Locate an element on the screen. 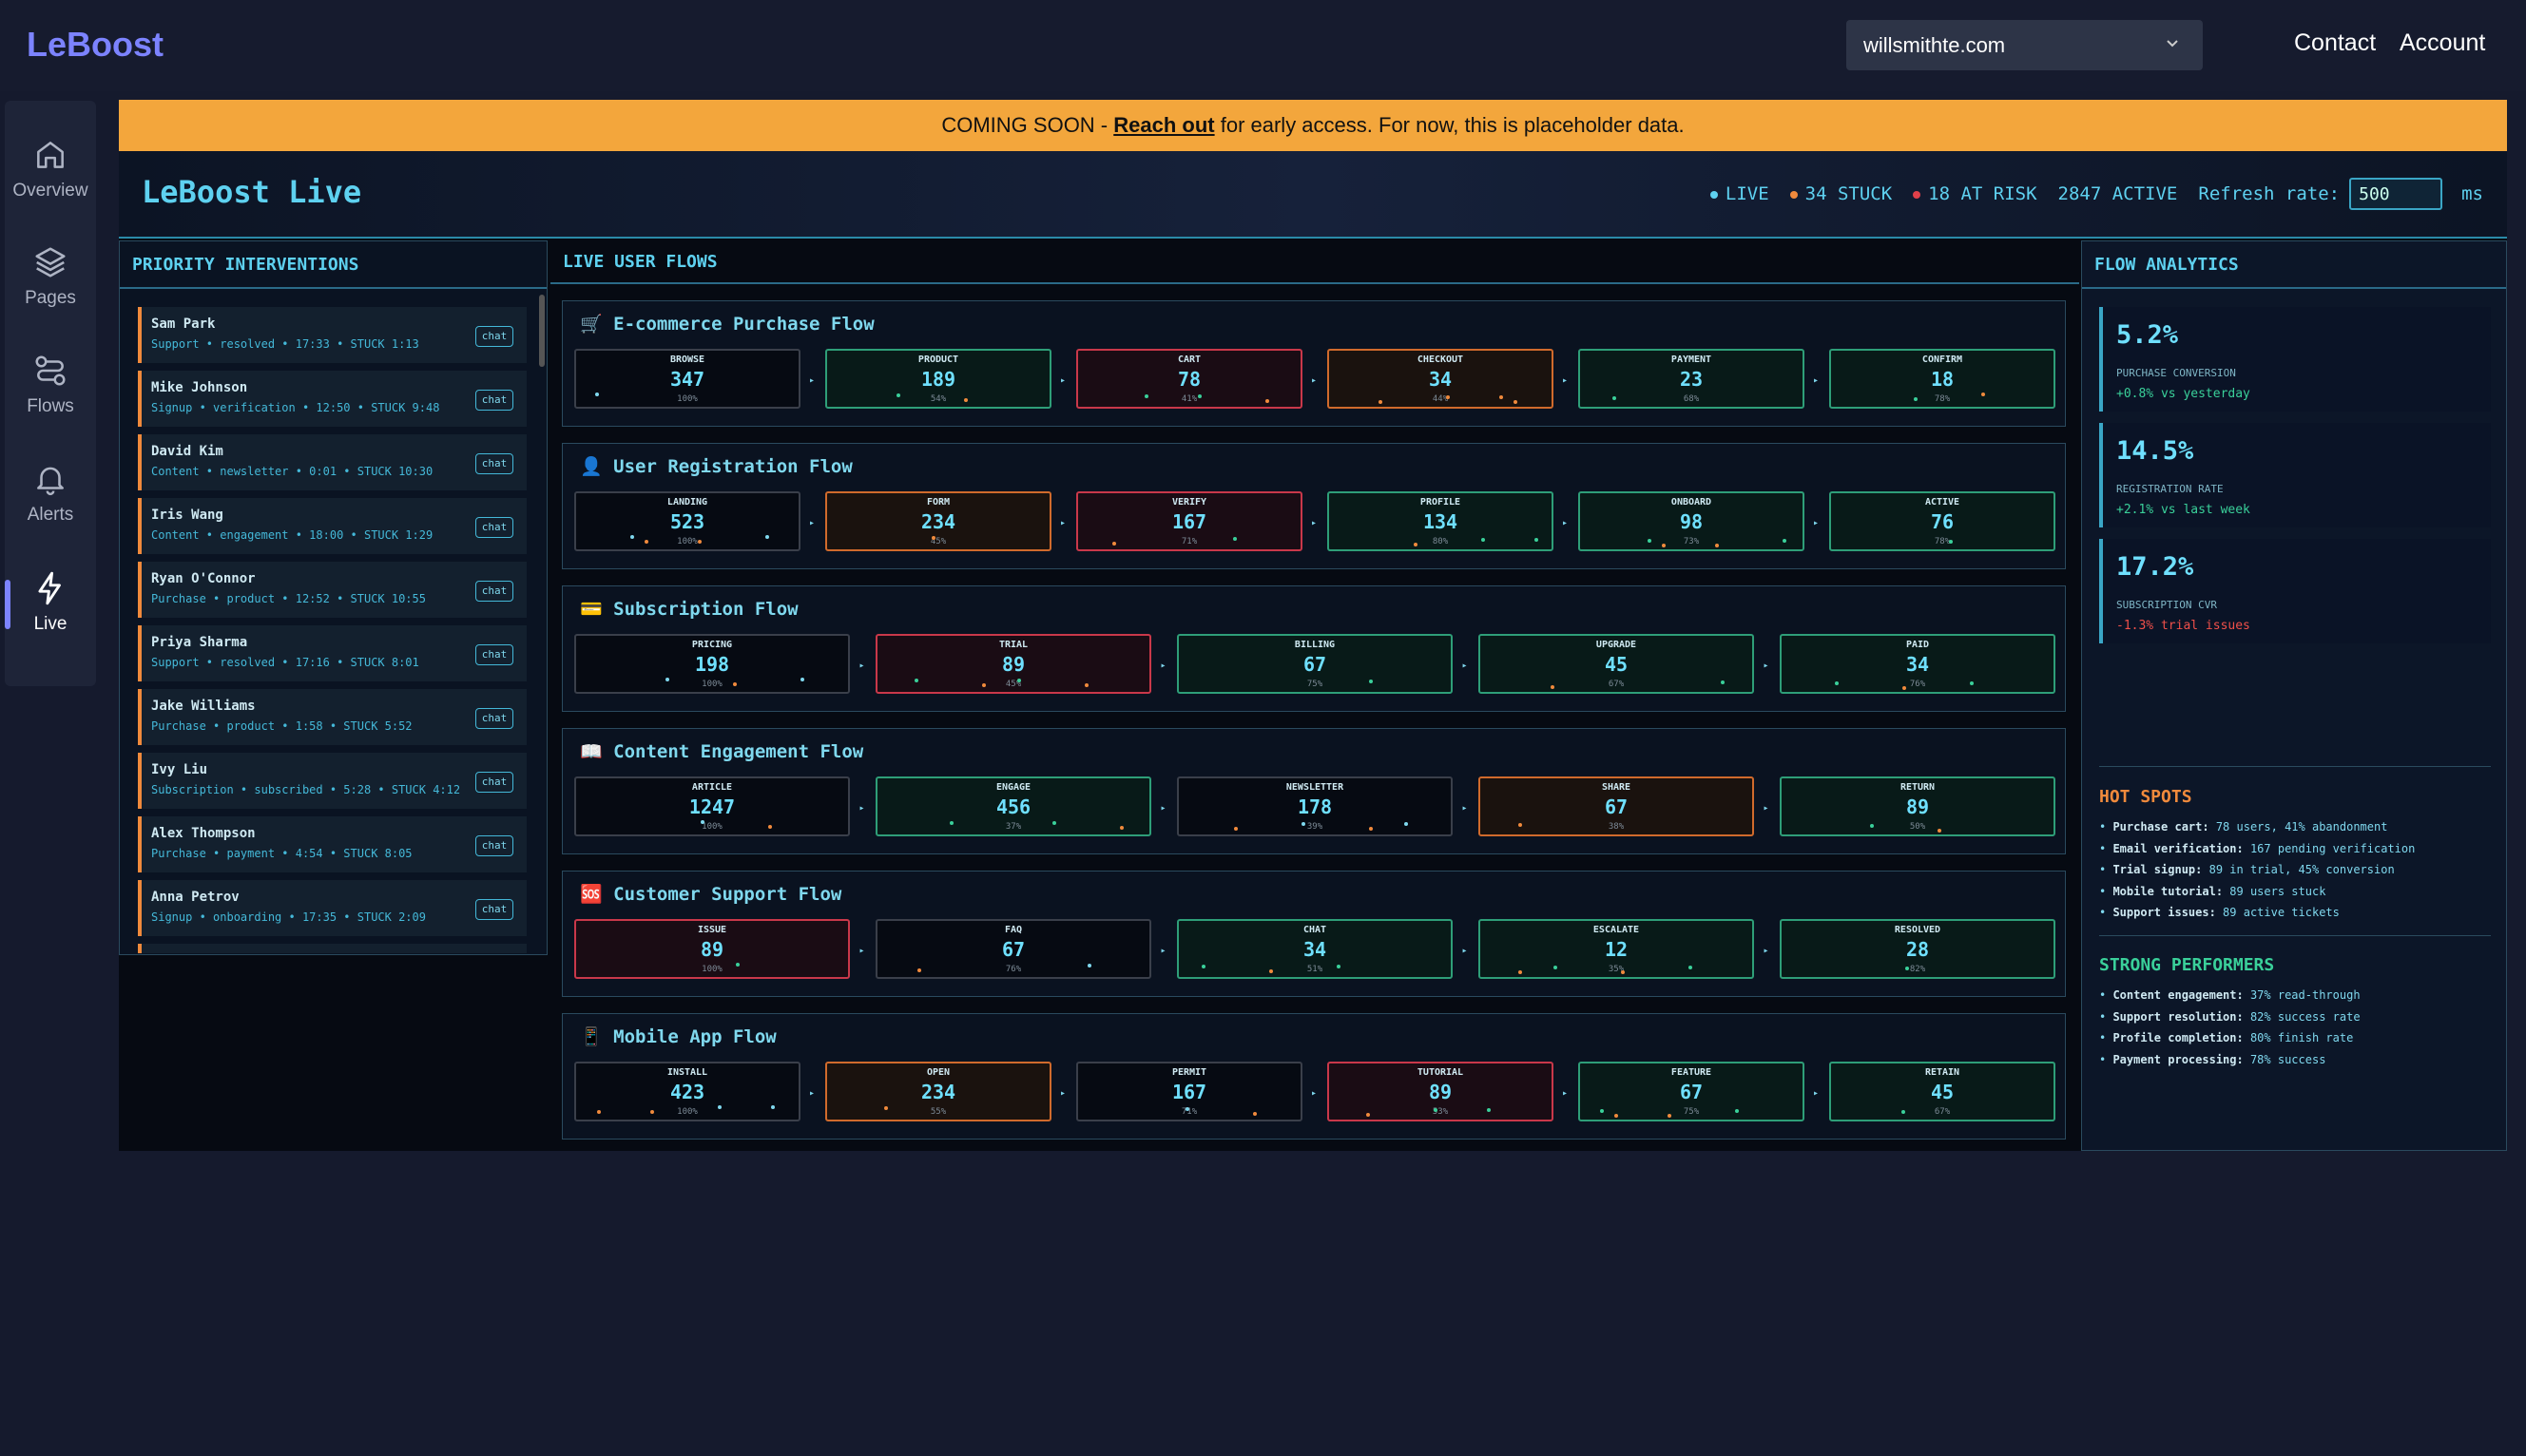  stage-name: PERMIT is located at coordinates (1189, 1072).